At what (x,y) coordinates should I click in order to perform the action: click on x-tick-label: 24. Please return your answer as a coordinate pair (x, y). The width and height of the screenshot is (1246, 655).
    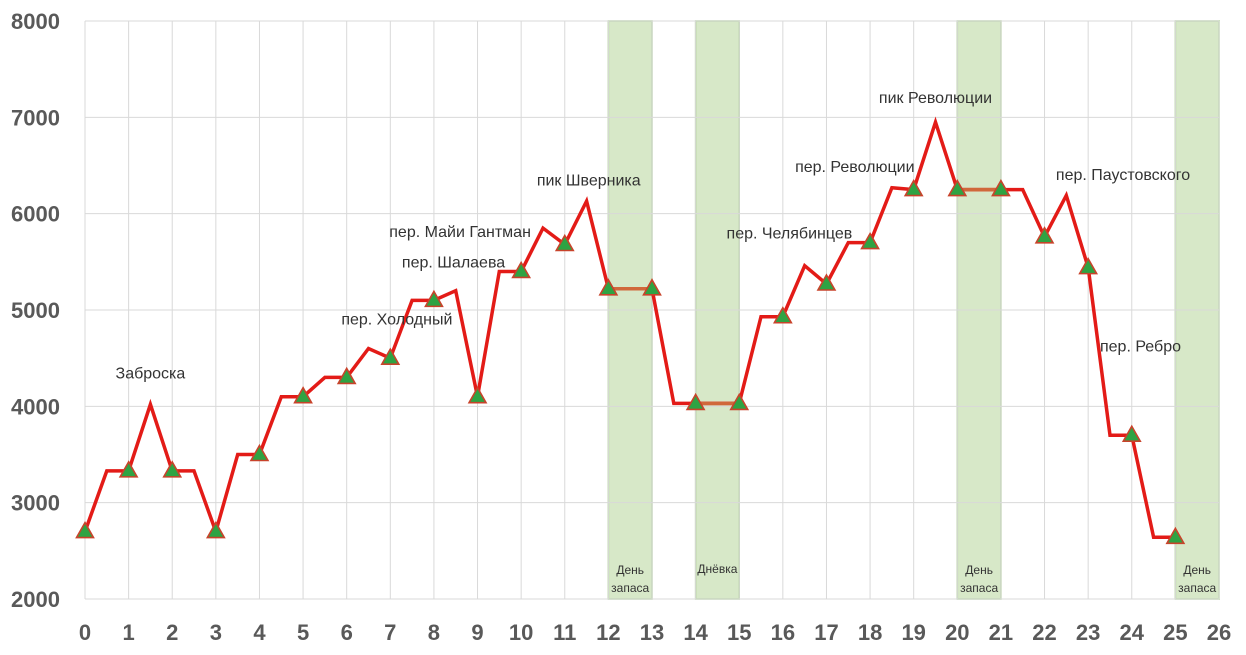
    Looking at the image, I should click on (1132, 632).